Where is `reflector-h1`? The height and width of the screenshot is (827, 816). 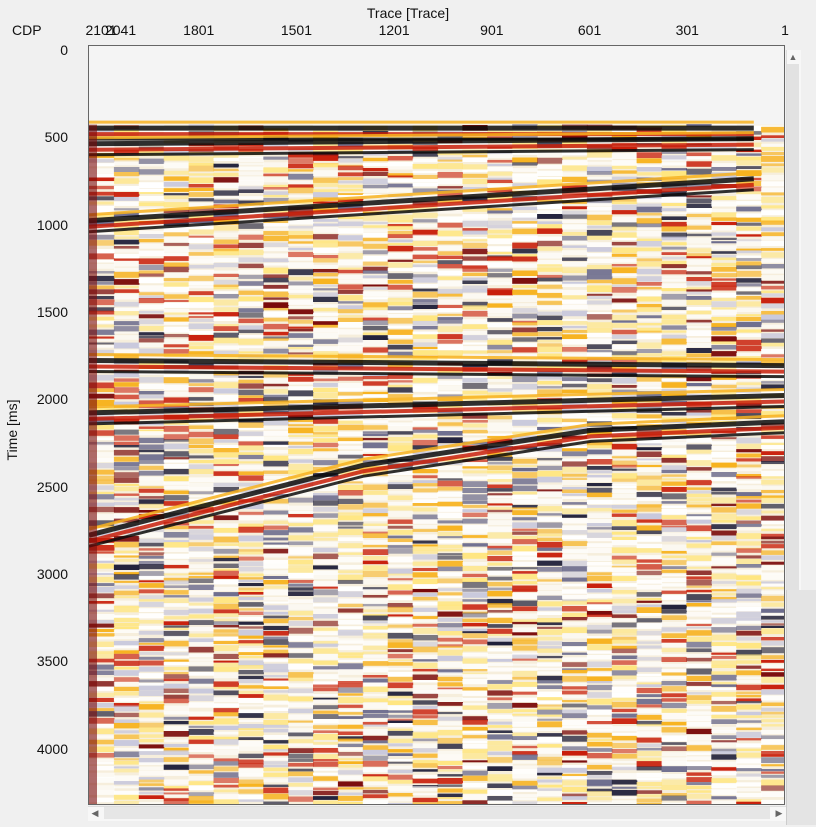
reflector-h1 is located at coordinates (421, 152).